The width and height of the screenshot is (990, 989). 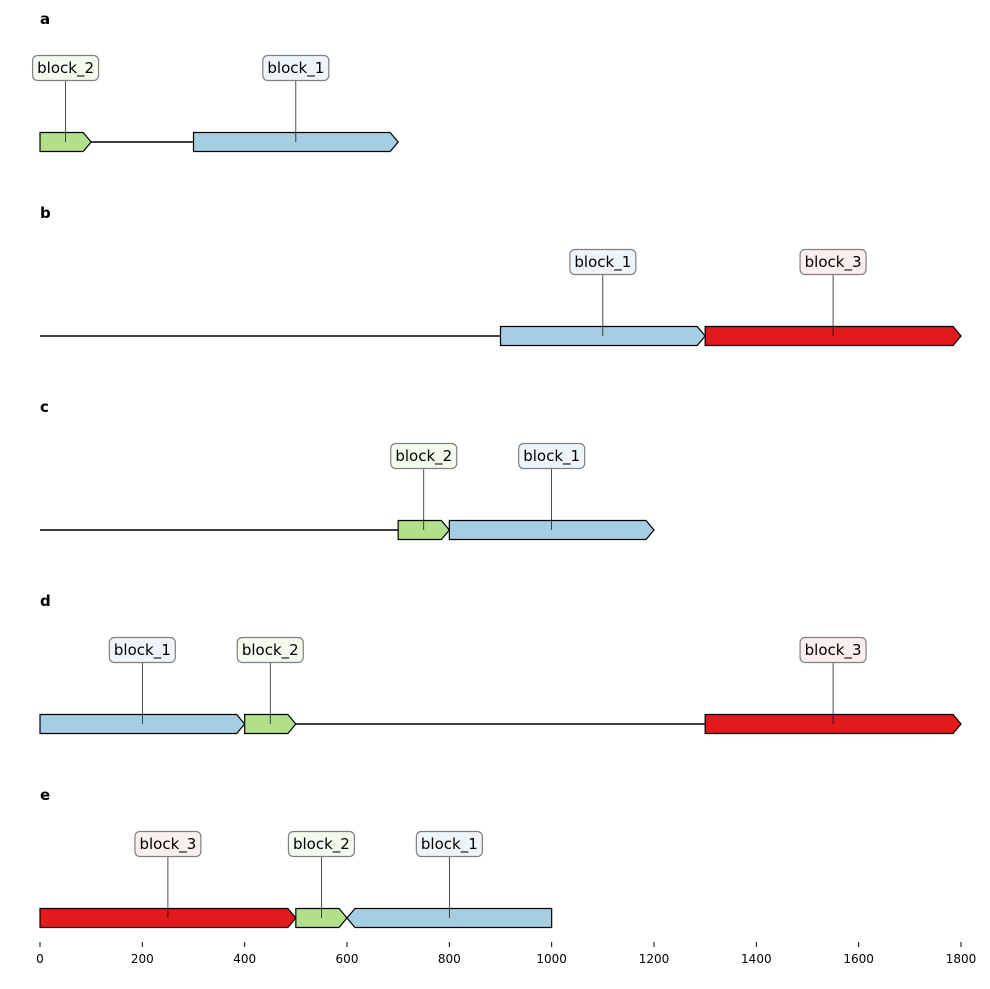 I want to click on x-tick-label: 800, so click(x=449, y=959).